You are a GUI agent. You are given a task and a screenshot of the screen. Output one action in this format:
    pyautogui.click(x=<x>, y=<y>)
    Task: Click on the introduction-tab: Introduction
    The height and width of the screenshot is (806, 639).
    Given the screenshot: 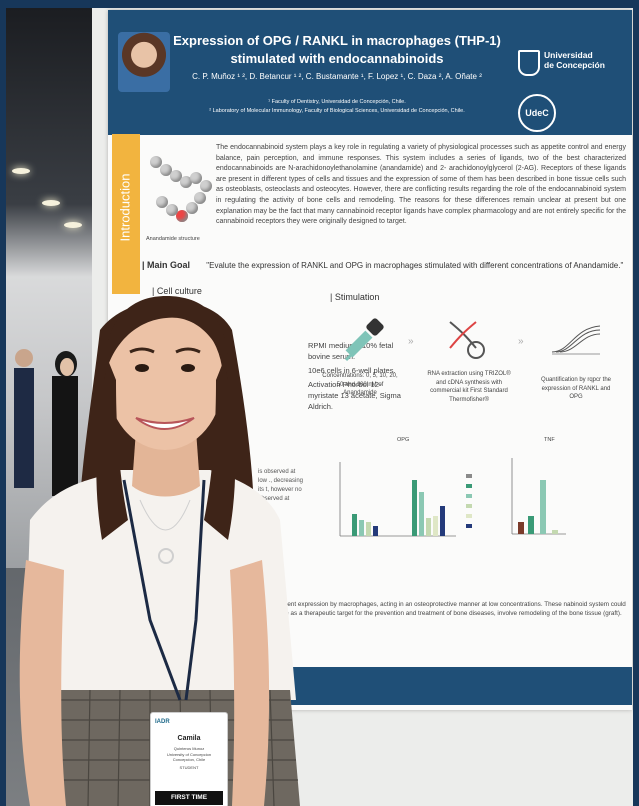 What is the action you would take?
    pyautogui.click(x=126, y=214)
    